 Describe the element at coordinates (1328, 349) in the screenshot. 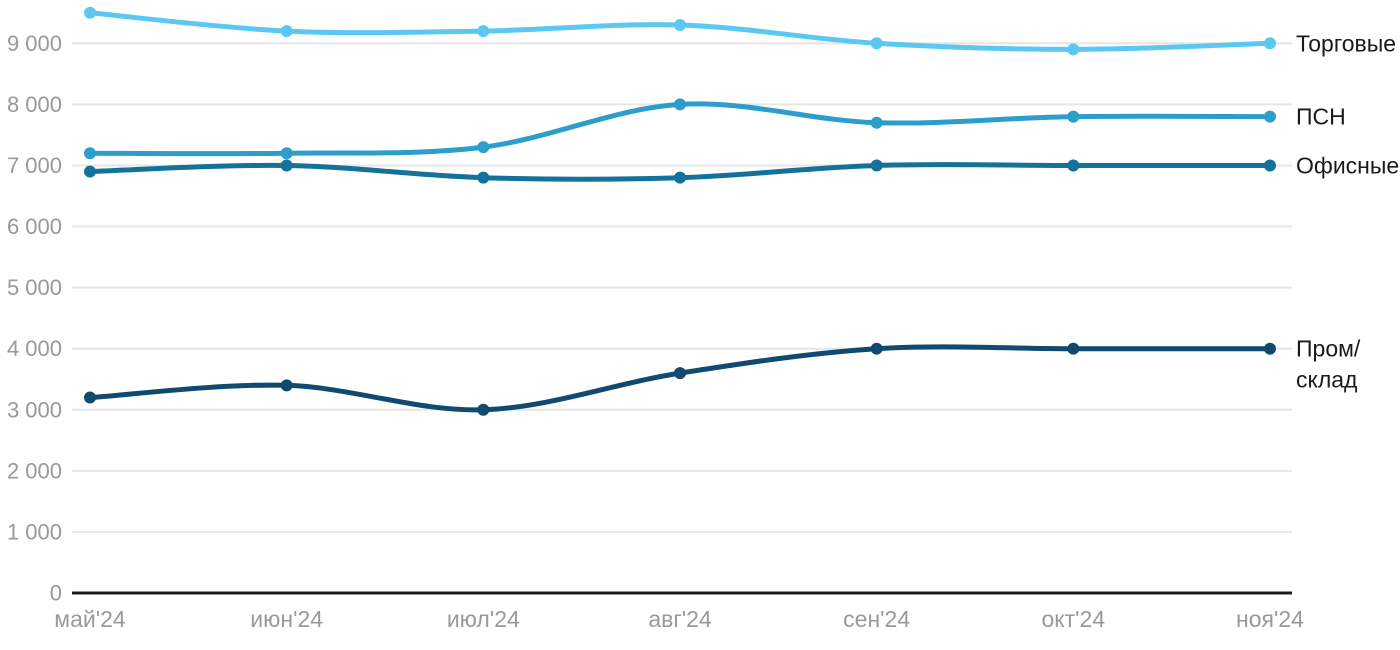

I see `series-label-prom-sklad: Пром/` at that location.